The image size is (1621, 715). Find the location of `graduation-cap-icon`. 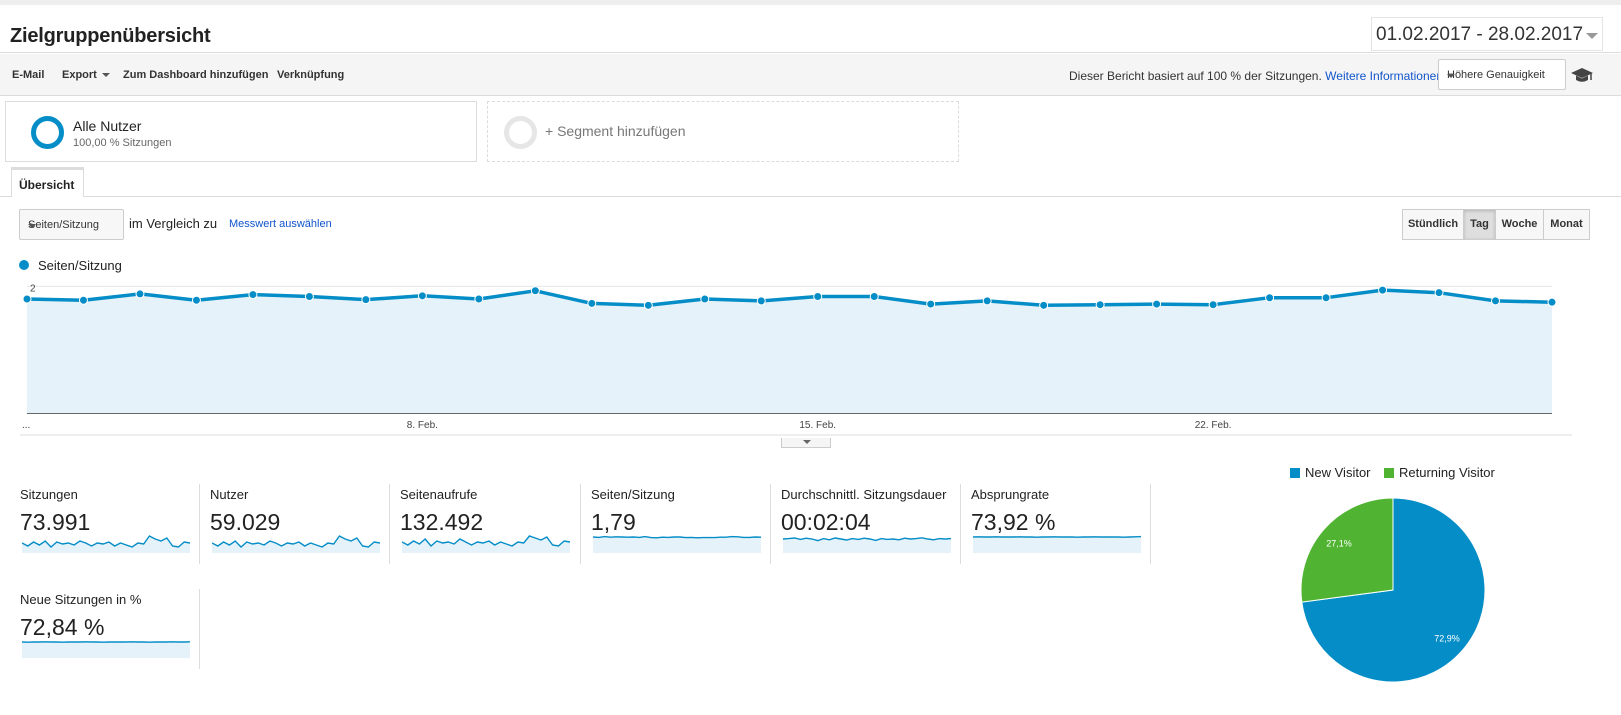

graduation-cap-icon is located at coordinates (1582, 75).